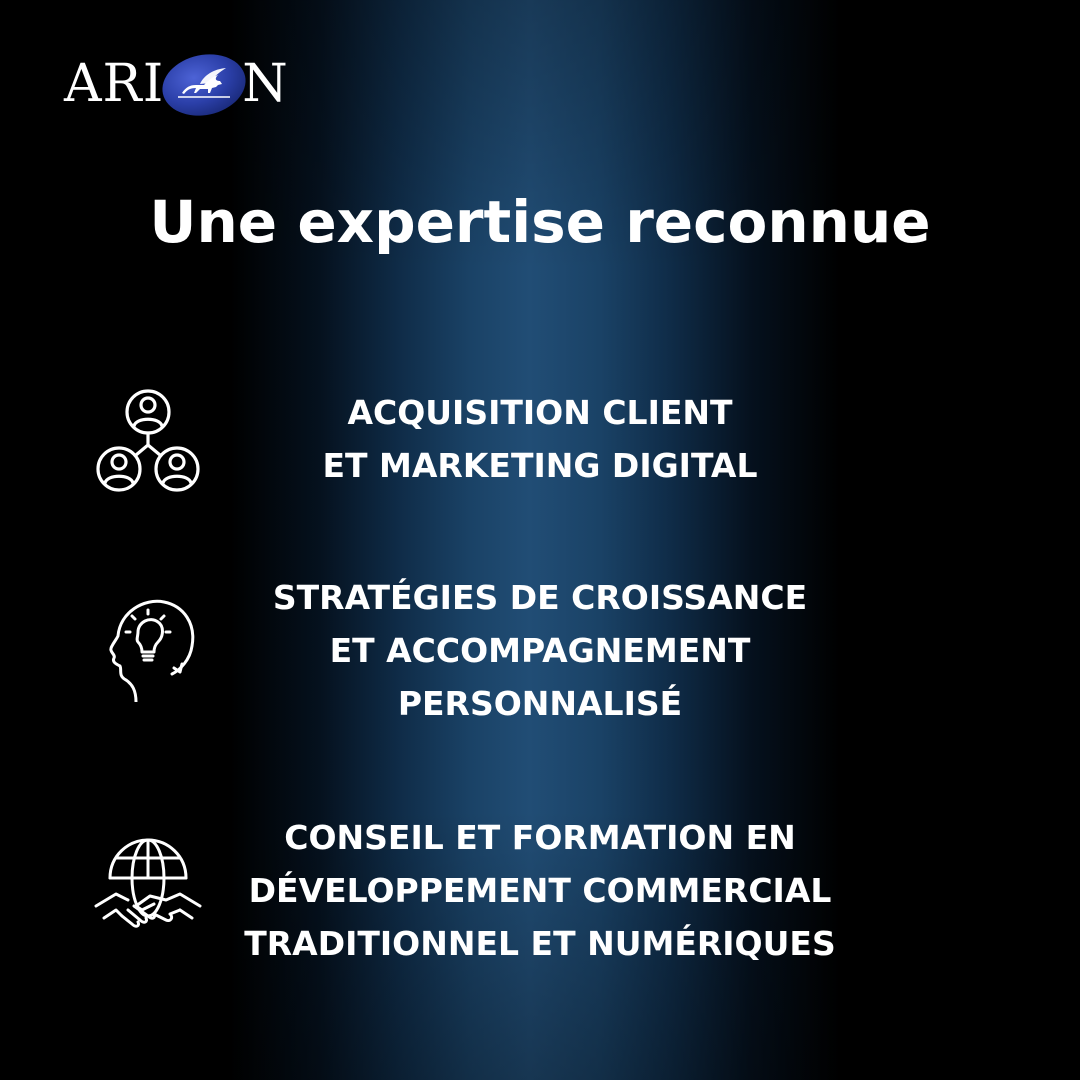  Describe the element at coordinates (148, 441) in the screenshot. I see `client-network-icon` at that location.